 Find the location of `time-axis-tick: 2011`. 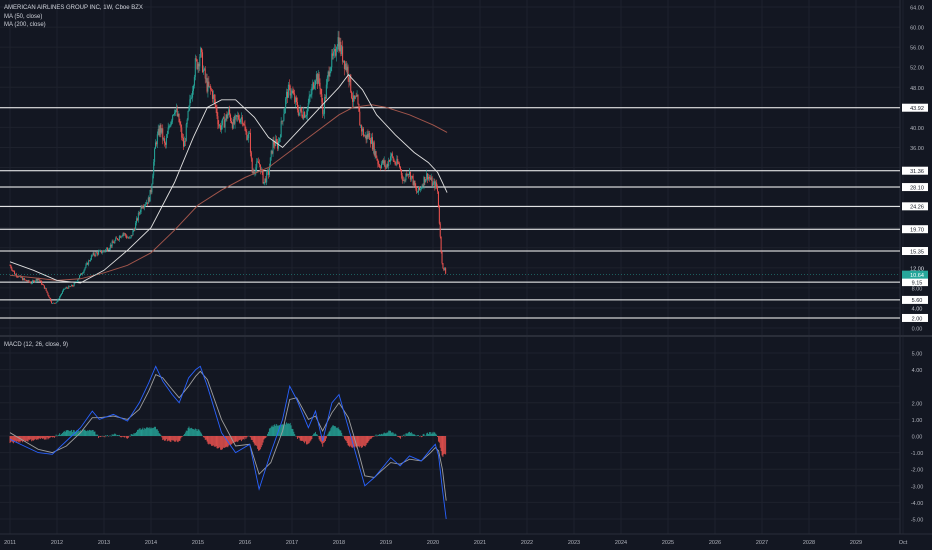

time-axis-tick: 2011 is located at coordinates (10, 543).